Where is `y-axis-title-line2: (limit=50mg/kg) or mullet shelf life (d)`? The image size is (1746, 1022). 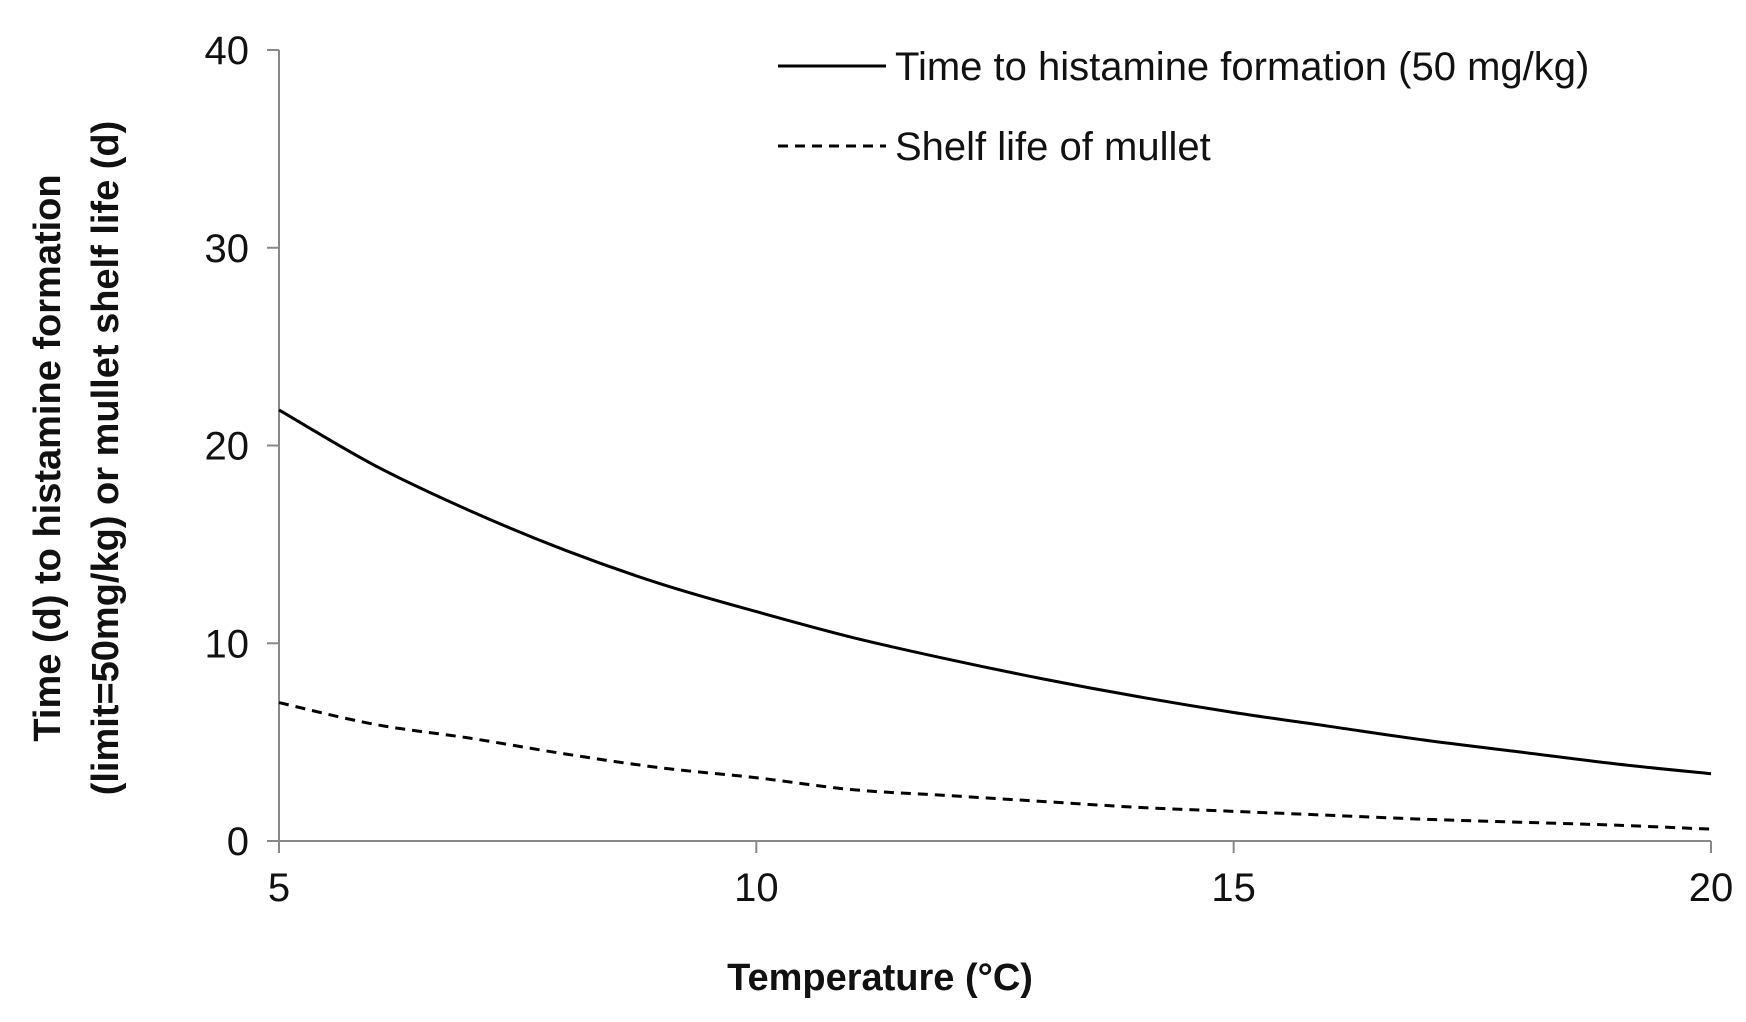 y-axis-title-line2: (limit=50mg/kg) or mullet shelf life (d) is located at coordinates (106, 458).